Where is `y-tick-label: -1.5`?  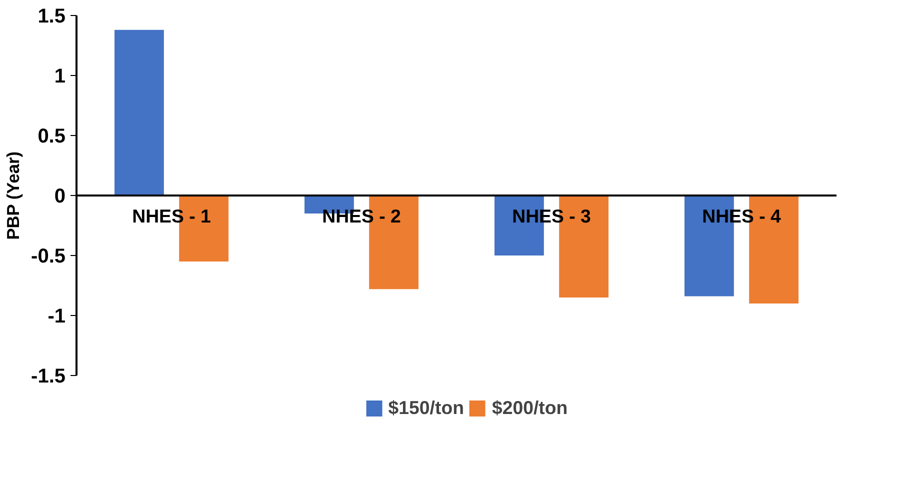 y-tick-label: -1.5 is located at coordinates (48, 377).